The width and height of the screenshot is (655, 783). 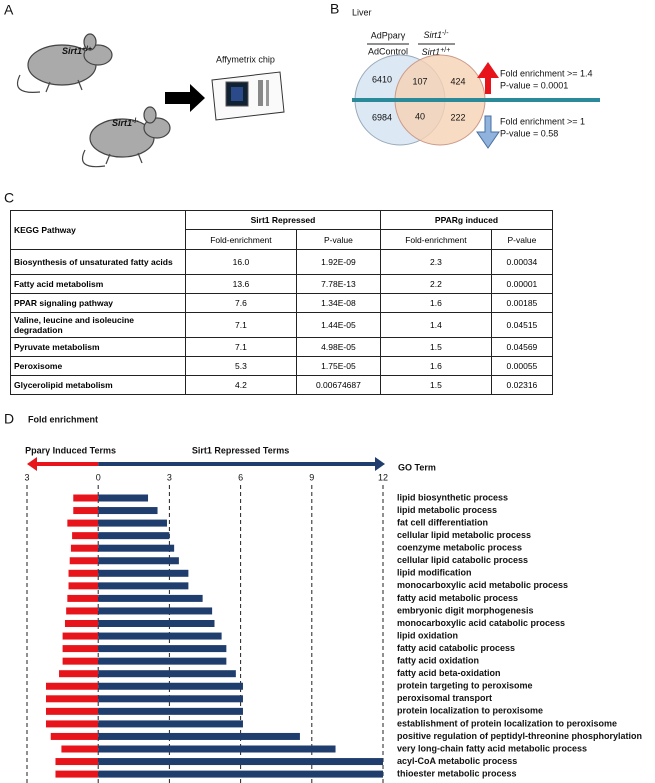 I want to click on table-cell: 0.02316, so click(x=522, y=385).